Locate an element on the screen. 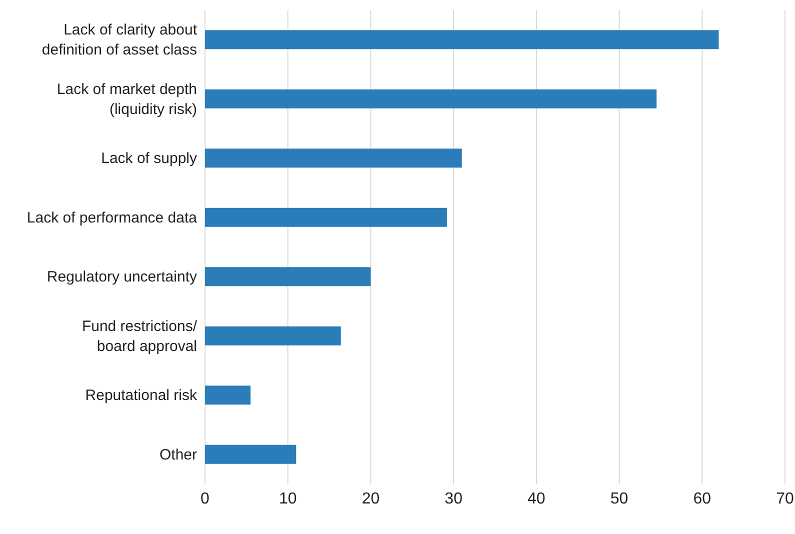 The image size is (795, 534). x-tick-label: 70 is located at coordinates (785, 499).